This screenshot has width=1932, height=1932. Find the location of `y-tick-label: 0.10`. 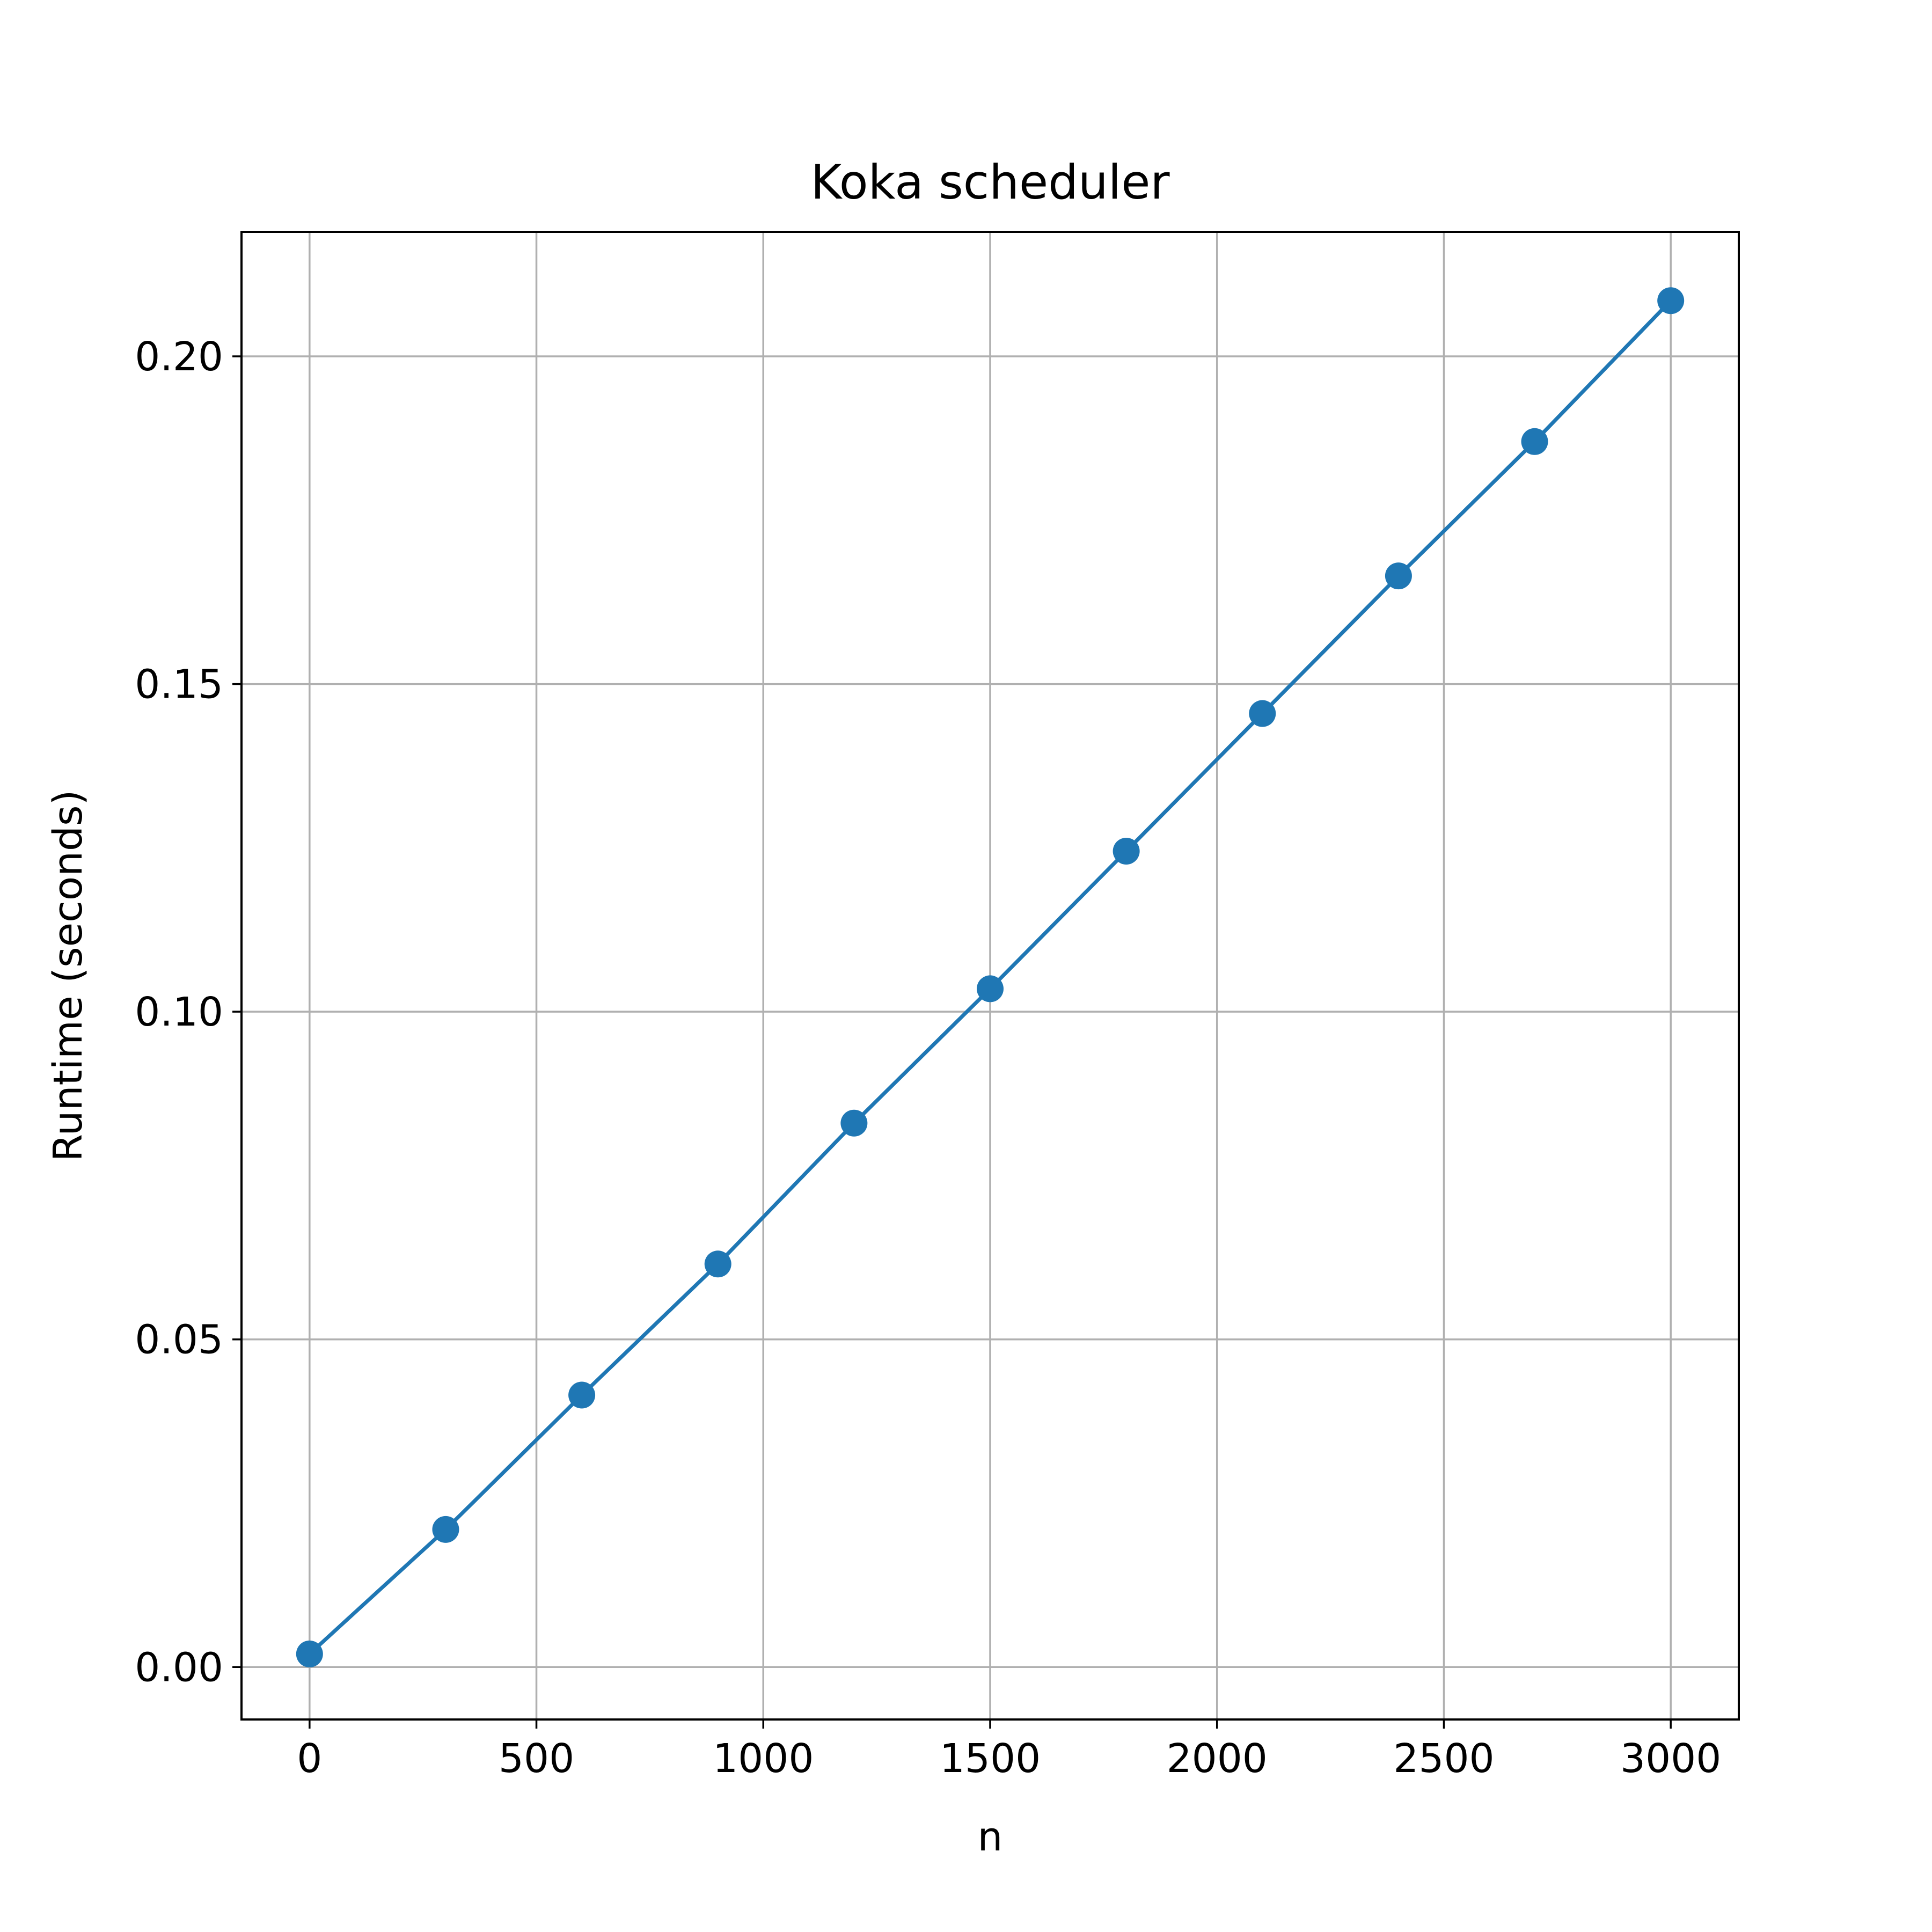

y-tick-label: 0.10 is located at coordinates (179, 1012).